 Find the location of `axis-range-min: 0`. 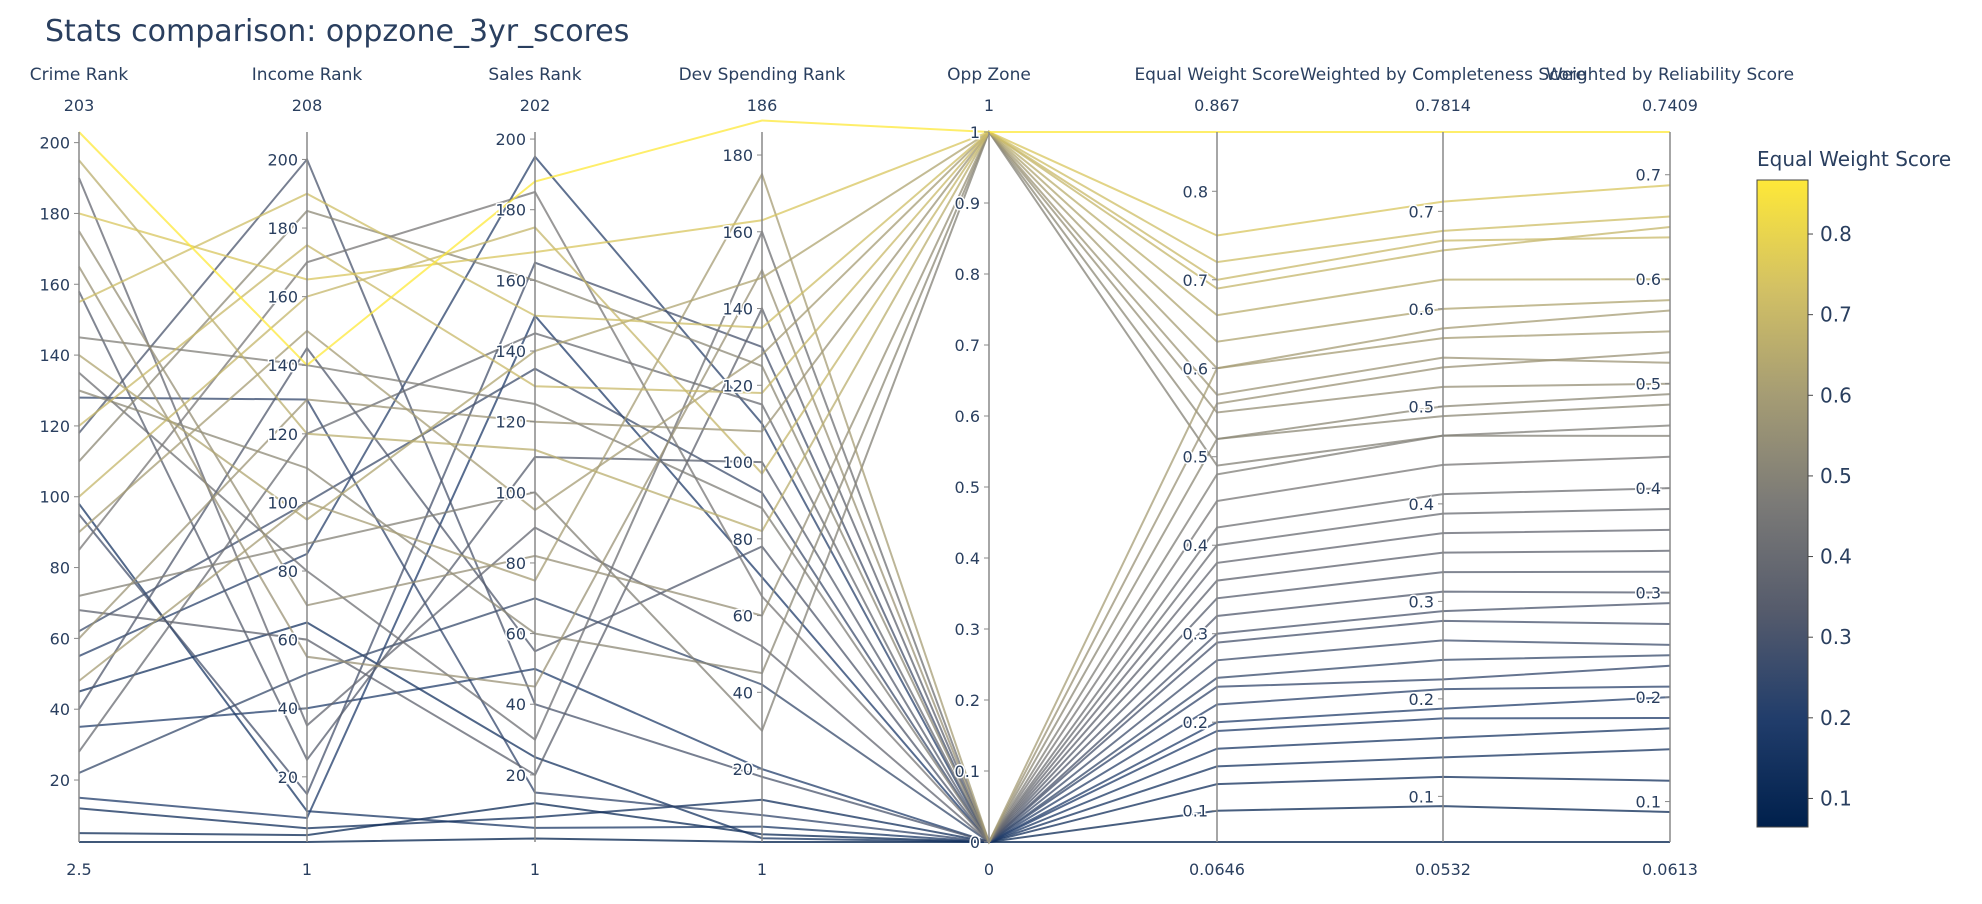

axis-range-min: 0 is located at coordinates (989, 869).